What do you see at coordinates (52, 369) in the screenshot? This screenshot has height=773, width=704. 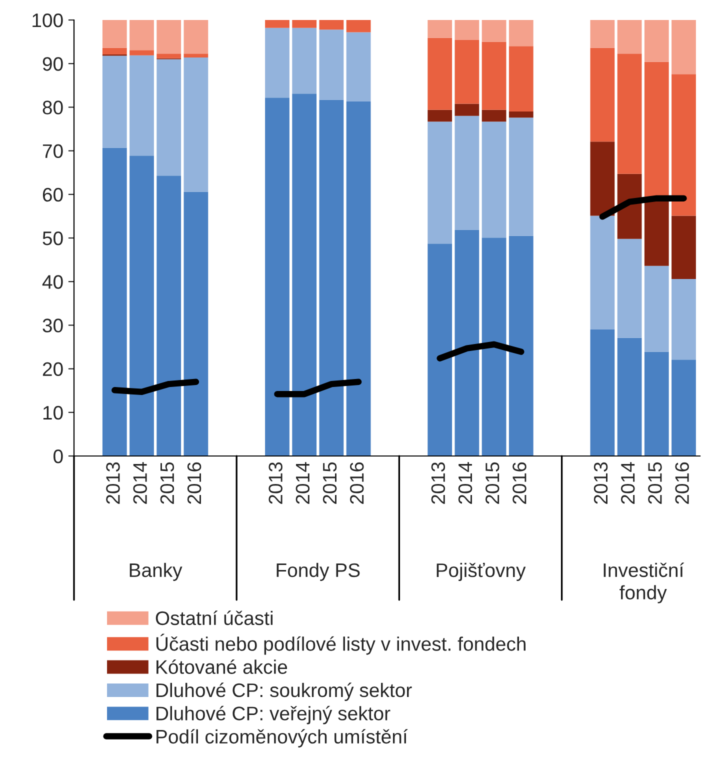 I see `y-tick-label: 20` at bounding box center [52, 369].